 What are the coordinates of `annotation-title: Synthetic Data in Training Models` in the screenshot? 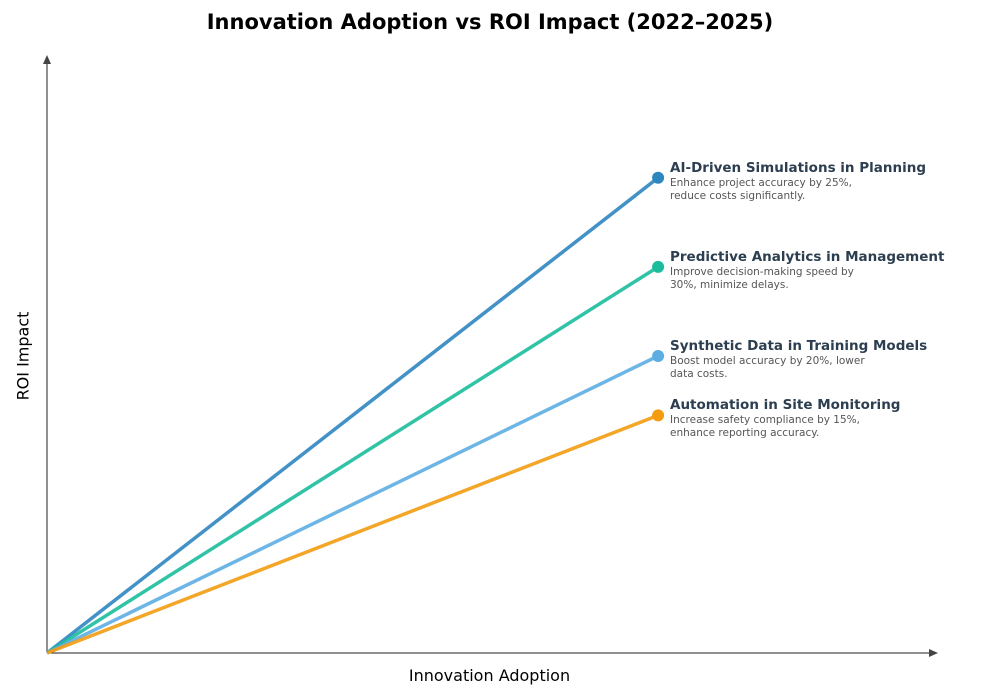 It's located at (799, 346).